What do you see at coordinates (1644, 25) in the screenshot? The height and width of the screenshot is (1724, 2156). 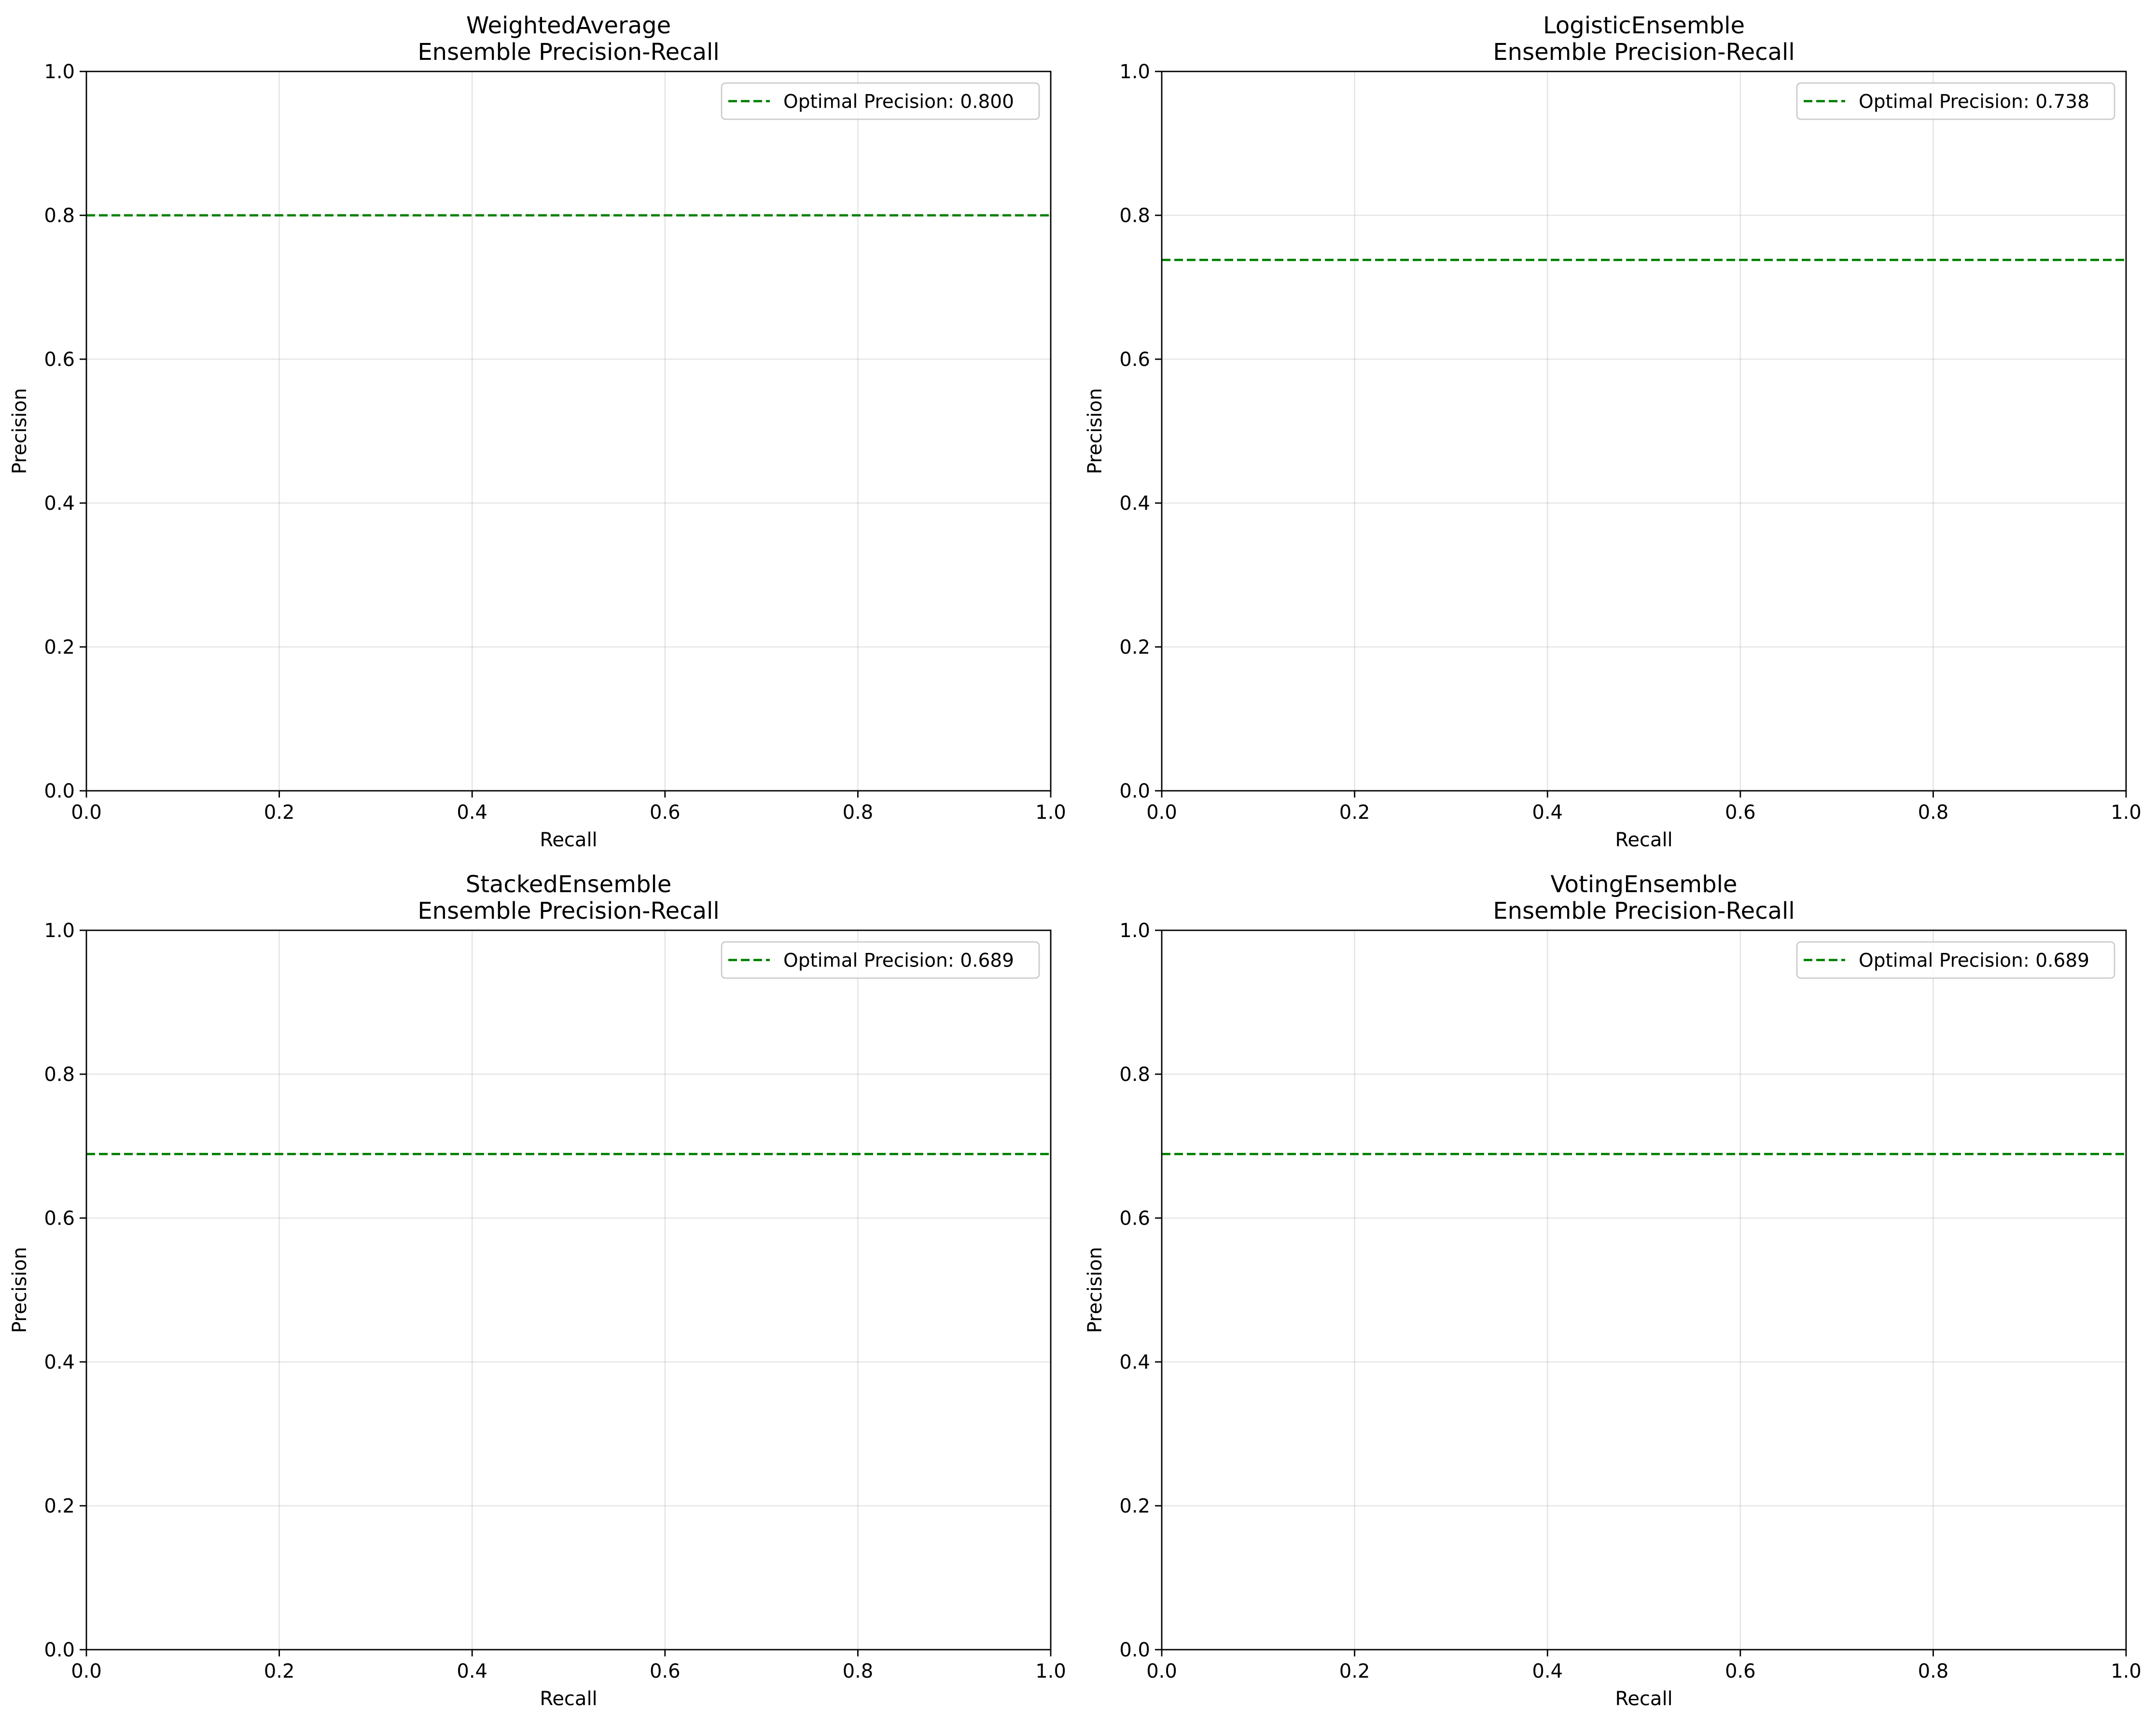 I see `subplot-title: LogisticEnsemble` at bounding box center [1644, 25].